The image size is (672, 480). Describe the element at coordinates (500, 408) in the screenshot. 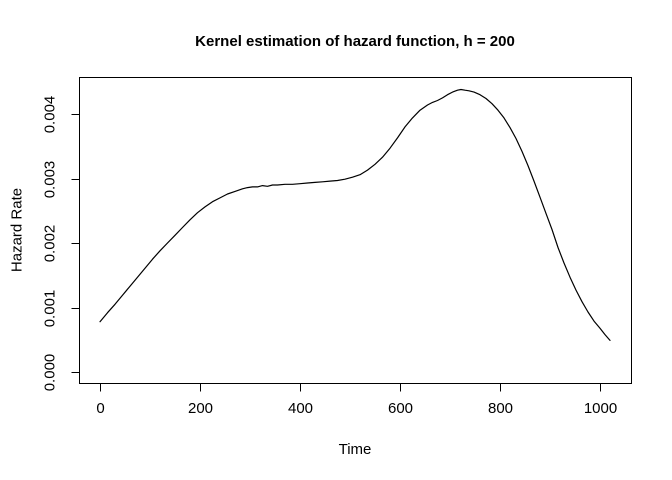

I see `x-tick-label: 800` at that location.